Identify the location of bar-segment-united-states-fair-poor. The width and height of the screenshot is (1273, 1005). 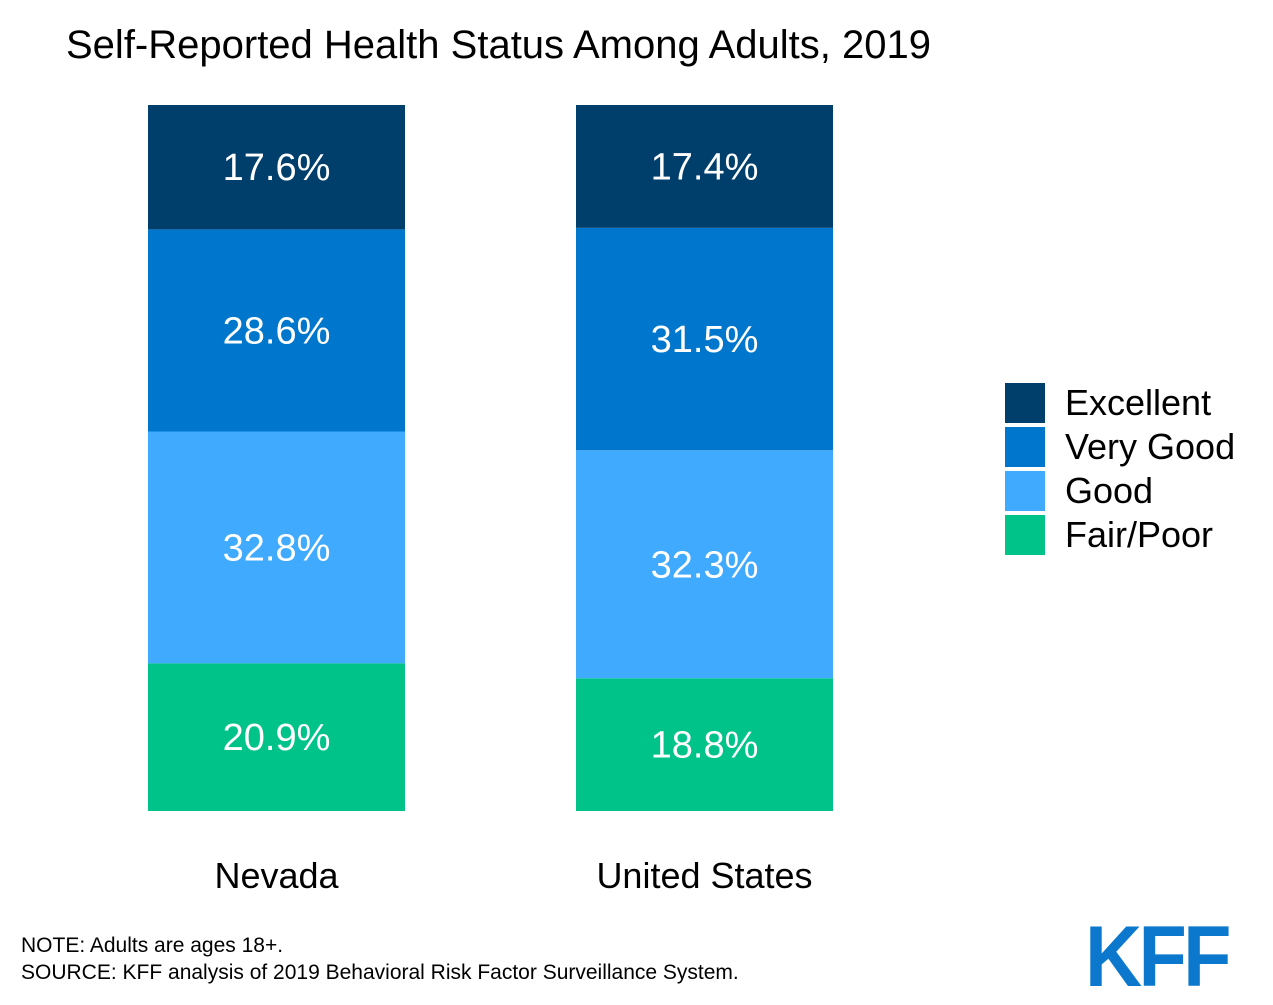
(704, 744).